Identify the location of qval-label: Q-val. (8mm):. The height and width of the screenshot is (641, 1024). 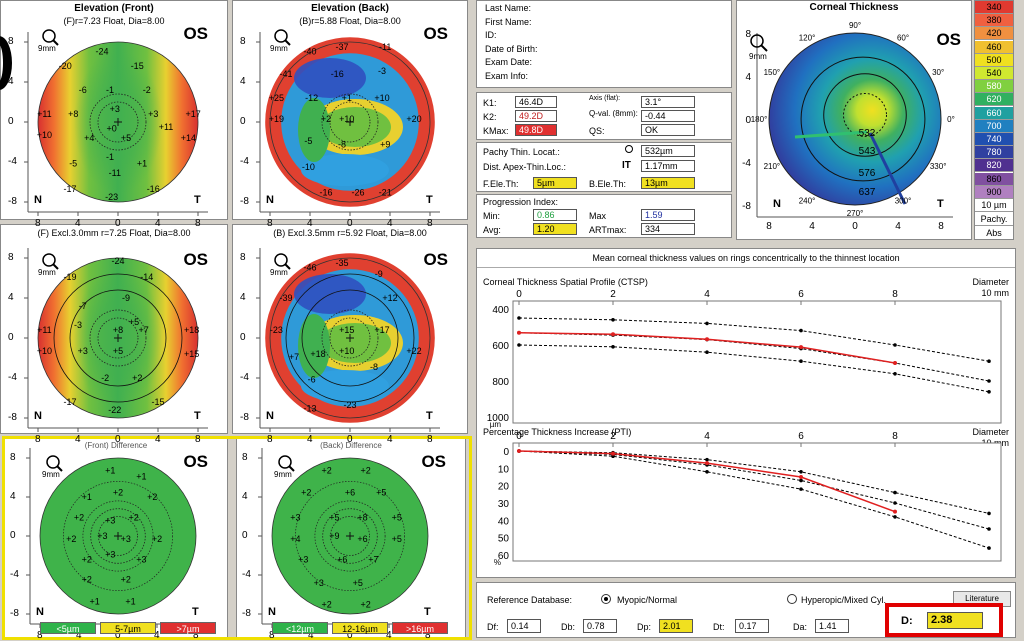
(613, 113).